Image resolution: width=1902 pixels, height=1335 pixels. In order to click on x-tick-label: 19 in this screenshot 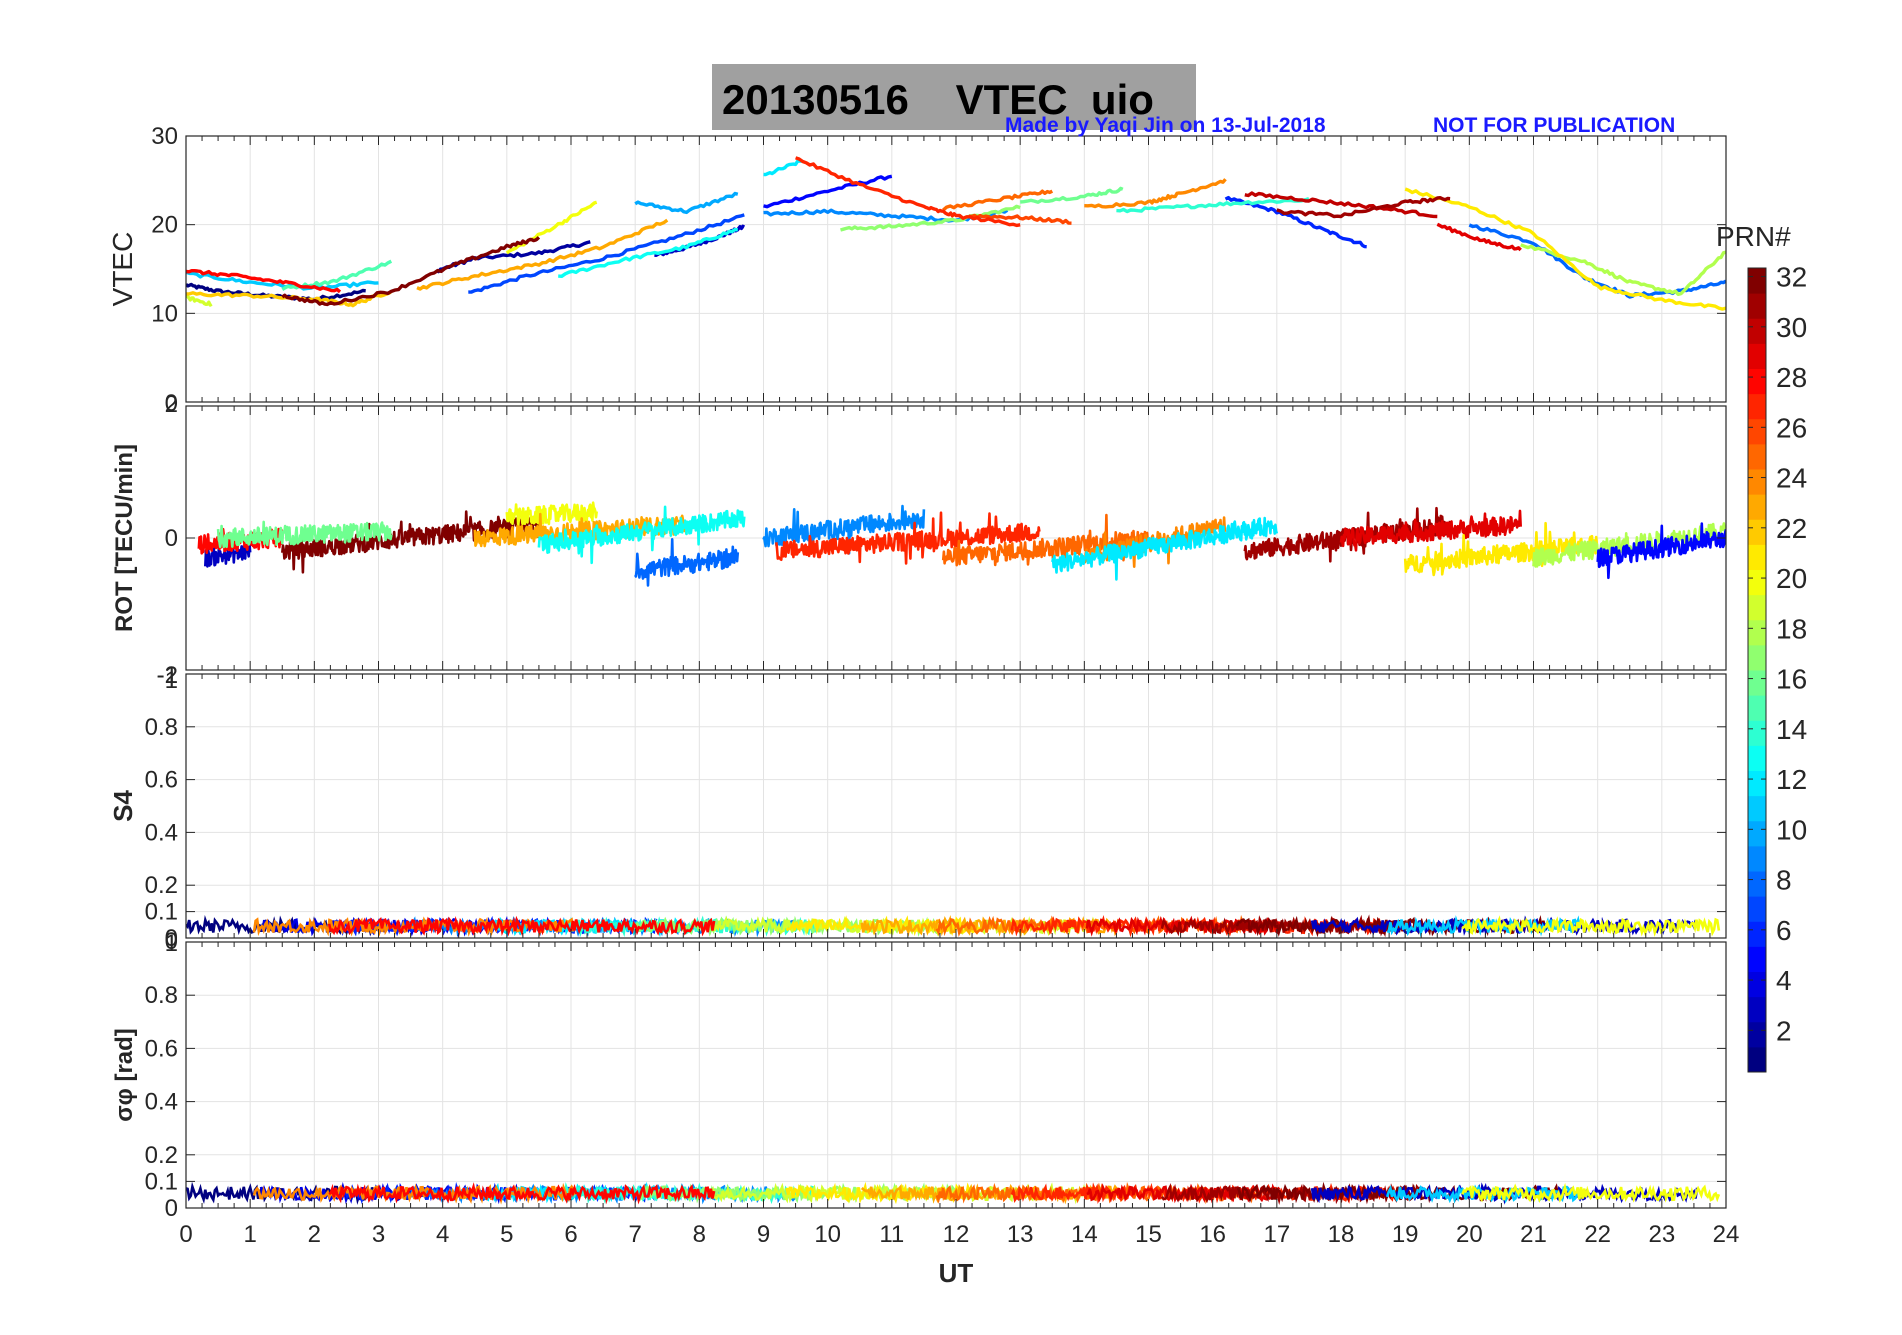, I will do `click(1405, 1234)`.